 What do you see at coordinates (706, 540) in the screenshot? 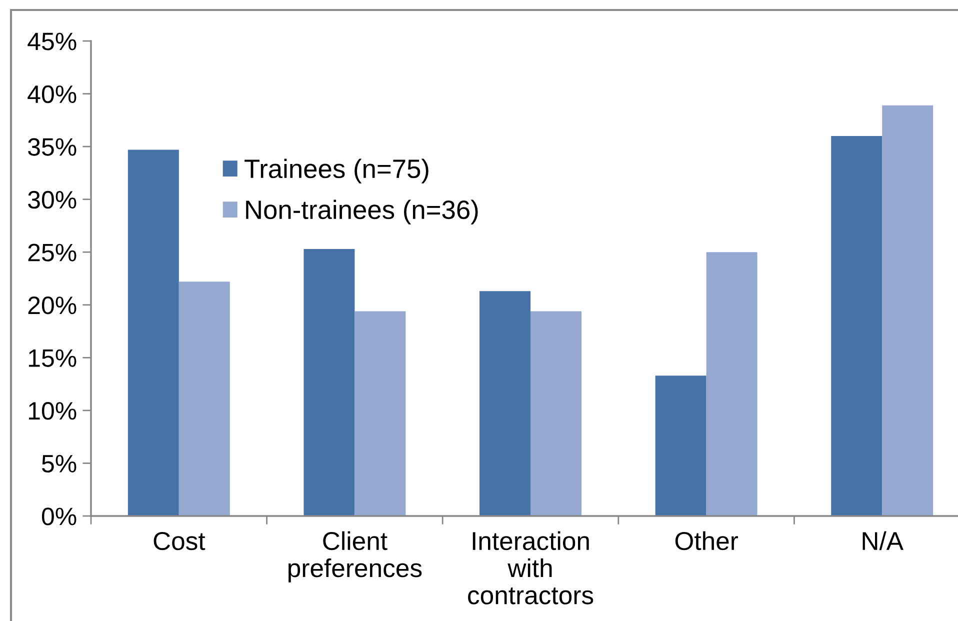
I see `x-tick-label: Other` at bounding box center [706, 540].